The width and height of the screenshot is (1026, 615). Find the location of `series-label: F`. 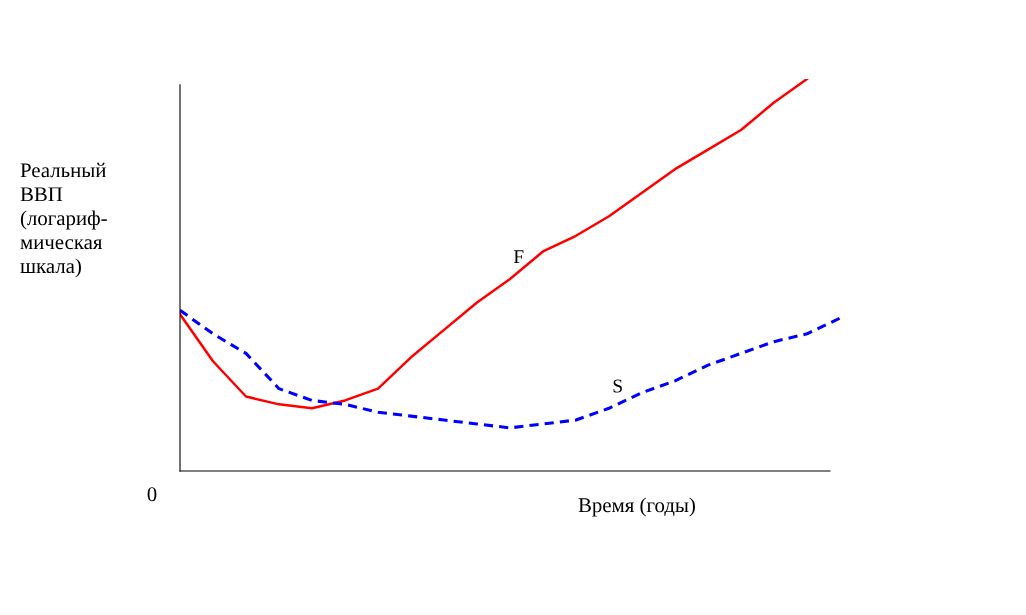

series-label: F is located at coordinates (518, 257).